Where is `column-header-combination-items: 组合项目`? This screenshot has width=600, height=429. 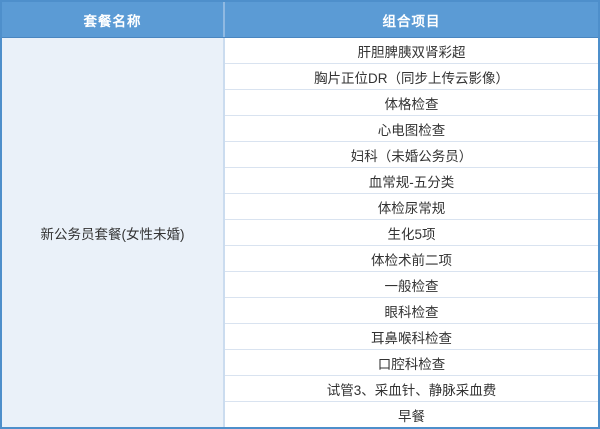
column-header-combination-items: 组合项目 is located at coordinates (410, 19).